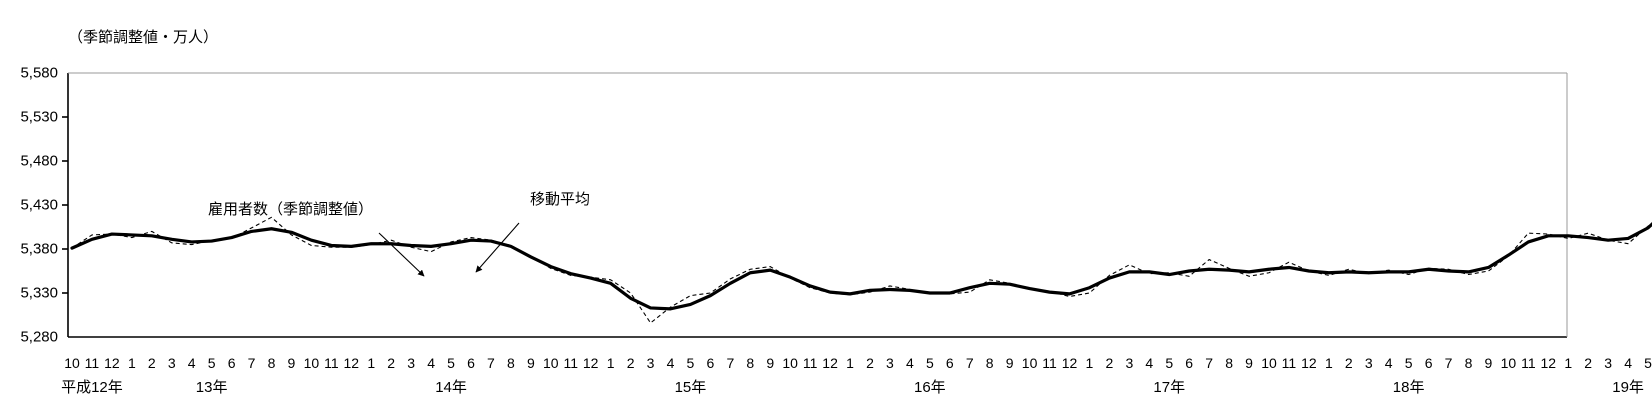  What do you see at coordinates (143, 37) in the screenshot?
I see `y-axis-unit-label: （季節調整値・万人）` at bounding box center [143, 37].